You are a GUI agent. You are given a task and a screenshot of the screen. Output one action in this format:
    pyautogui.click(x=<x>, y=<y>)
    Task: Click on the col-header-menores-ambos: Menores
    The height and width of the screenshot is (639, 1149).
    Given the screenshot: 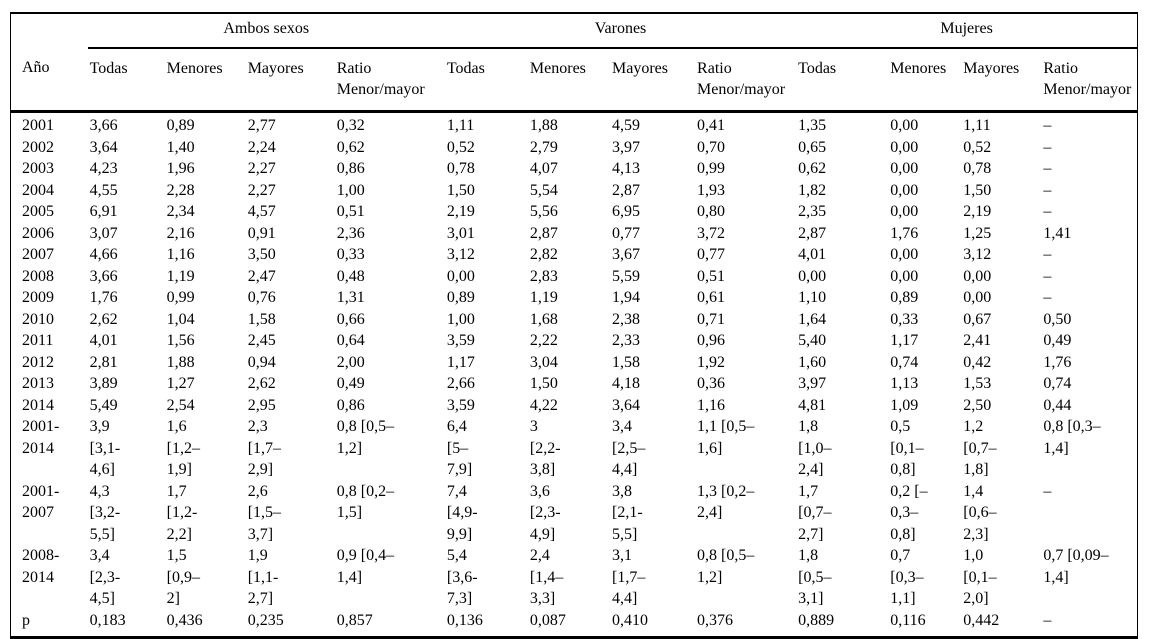 What is the action you would take?
    pyautogui.click(x=205, y=80)
    